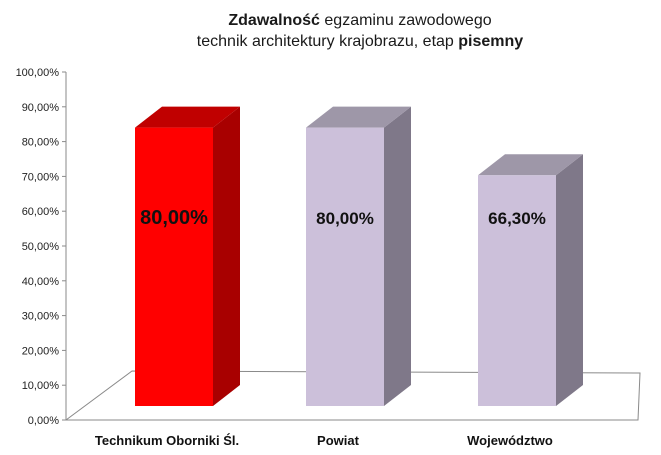 This screenshot has width=661, height=455. I want to click on y-tick-label: 60,00%, so click(41, 212).